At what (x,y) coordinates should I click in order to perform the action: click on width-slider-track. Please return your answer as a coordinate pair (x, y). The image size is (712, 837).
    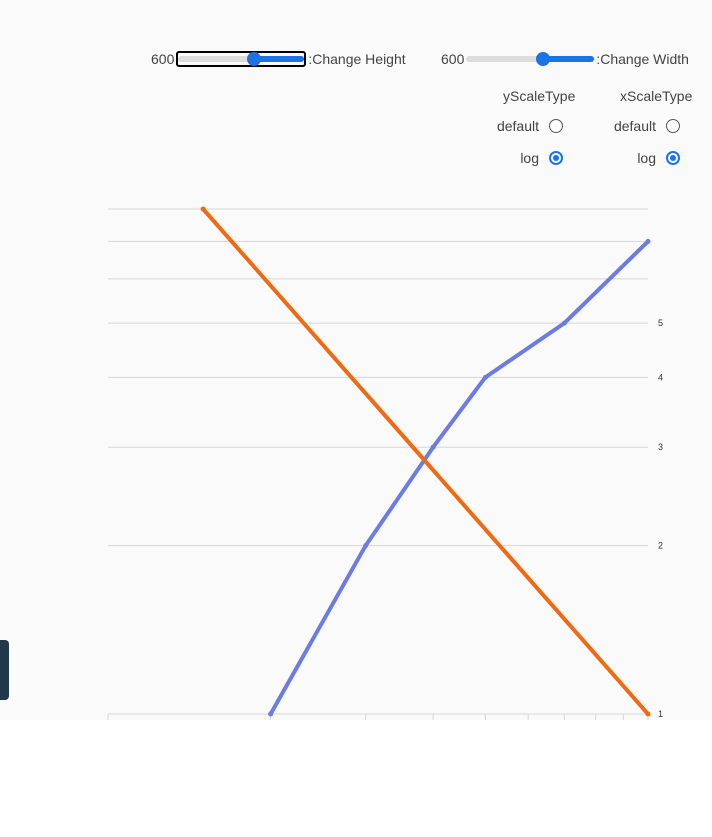
    Looking at the image, I should click on (530, 59).